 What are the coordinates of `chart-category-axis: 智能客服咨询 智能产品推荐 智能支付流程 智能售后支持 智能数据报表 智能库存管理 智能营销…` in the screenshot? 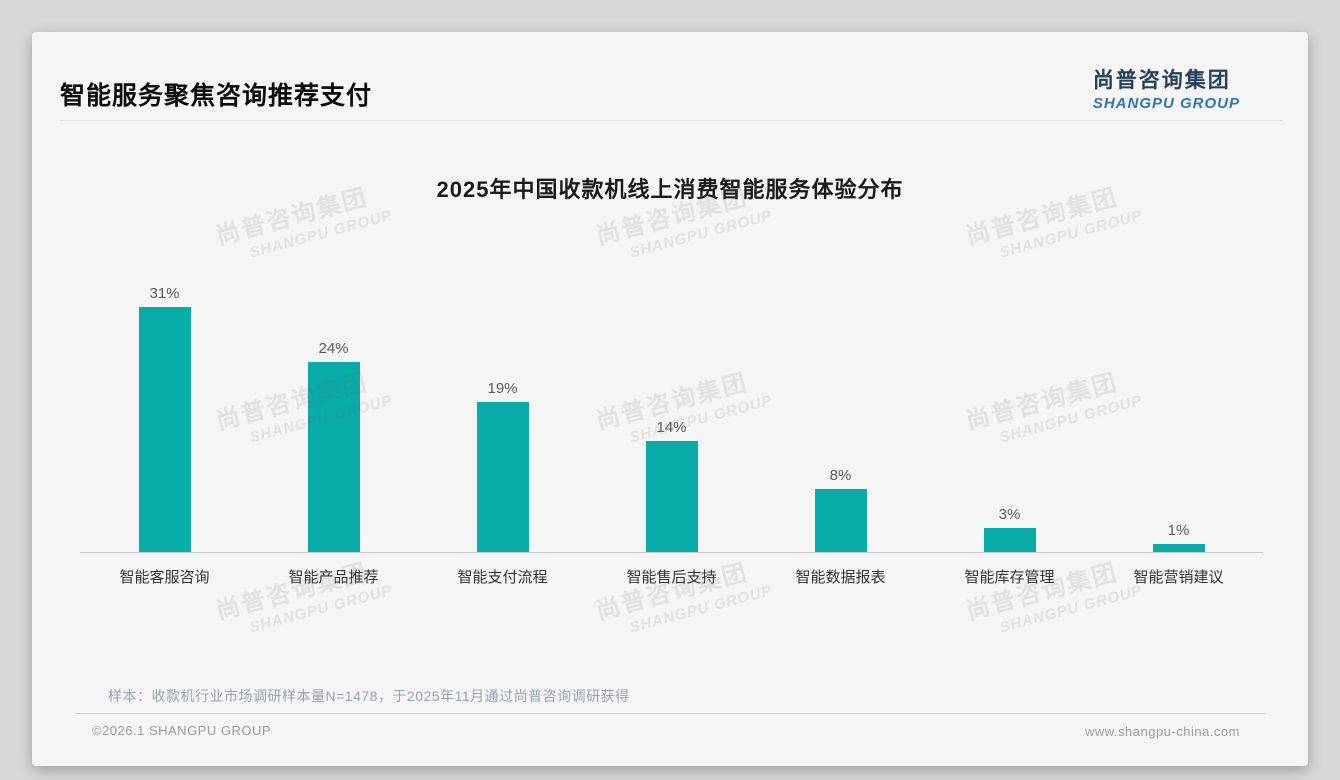 It's located at (671, 576).